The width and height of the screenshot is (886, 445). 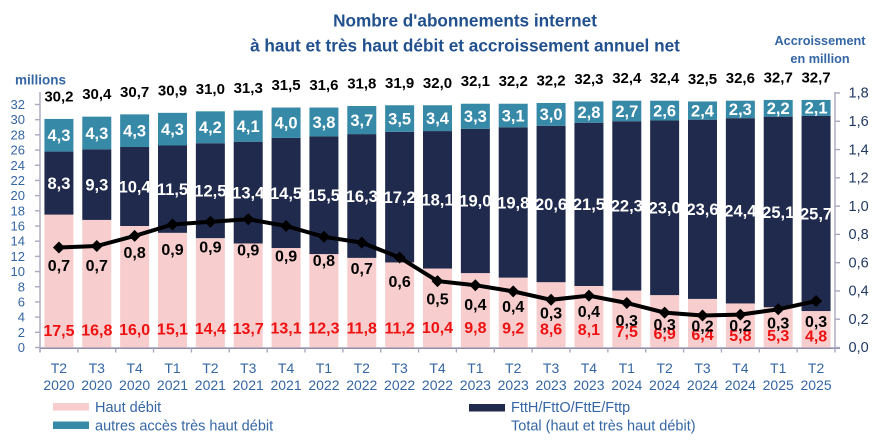 What do you see at coordinates (778, 385) in the screenshot?
I see `svg-text: 2025` at bounding box center [778, 385].